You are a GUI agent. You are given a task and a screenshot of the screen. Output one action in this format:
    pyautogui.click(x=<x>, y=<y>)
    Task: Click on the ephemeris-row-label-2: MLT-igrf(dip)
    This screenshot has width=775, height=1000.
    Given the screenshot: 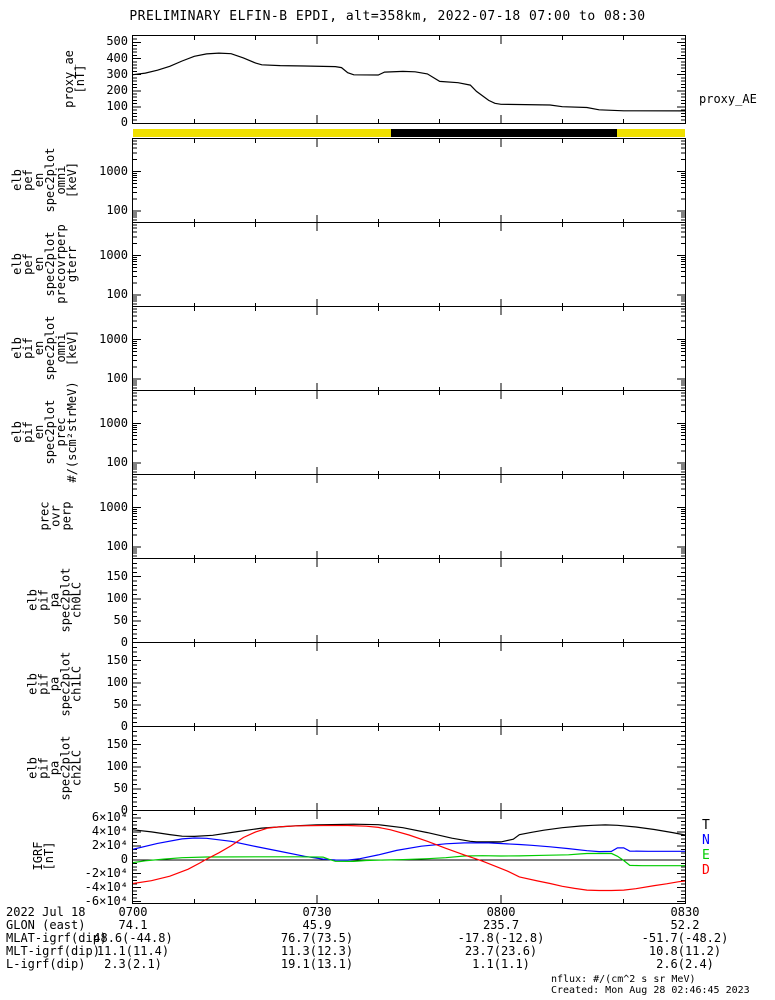 What is the action you would take?
    pyautogui.click(x=53, y=951)
    